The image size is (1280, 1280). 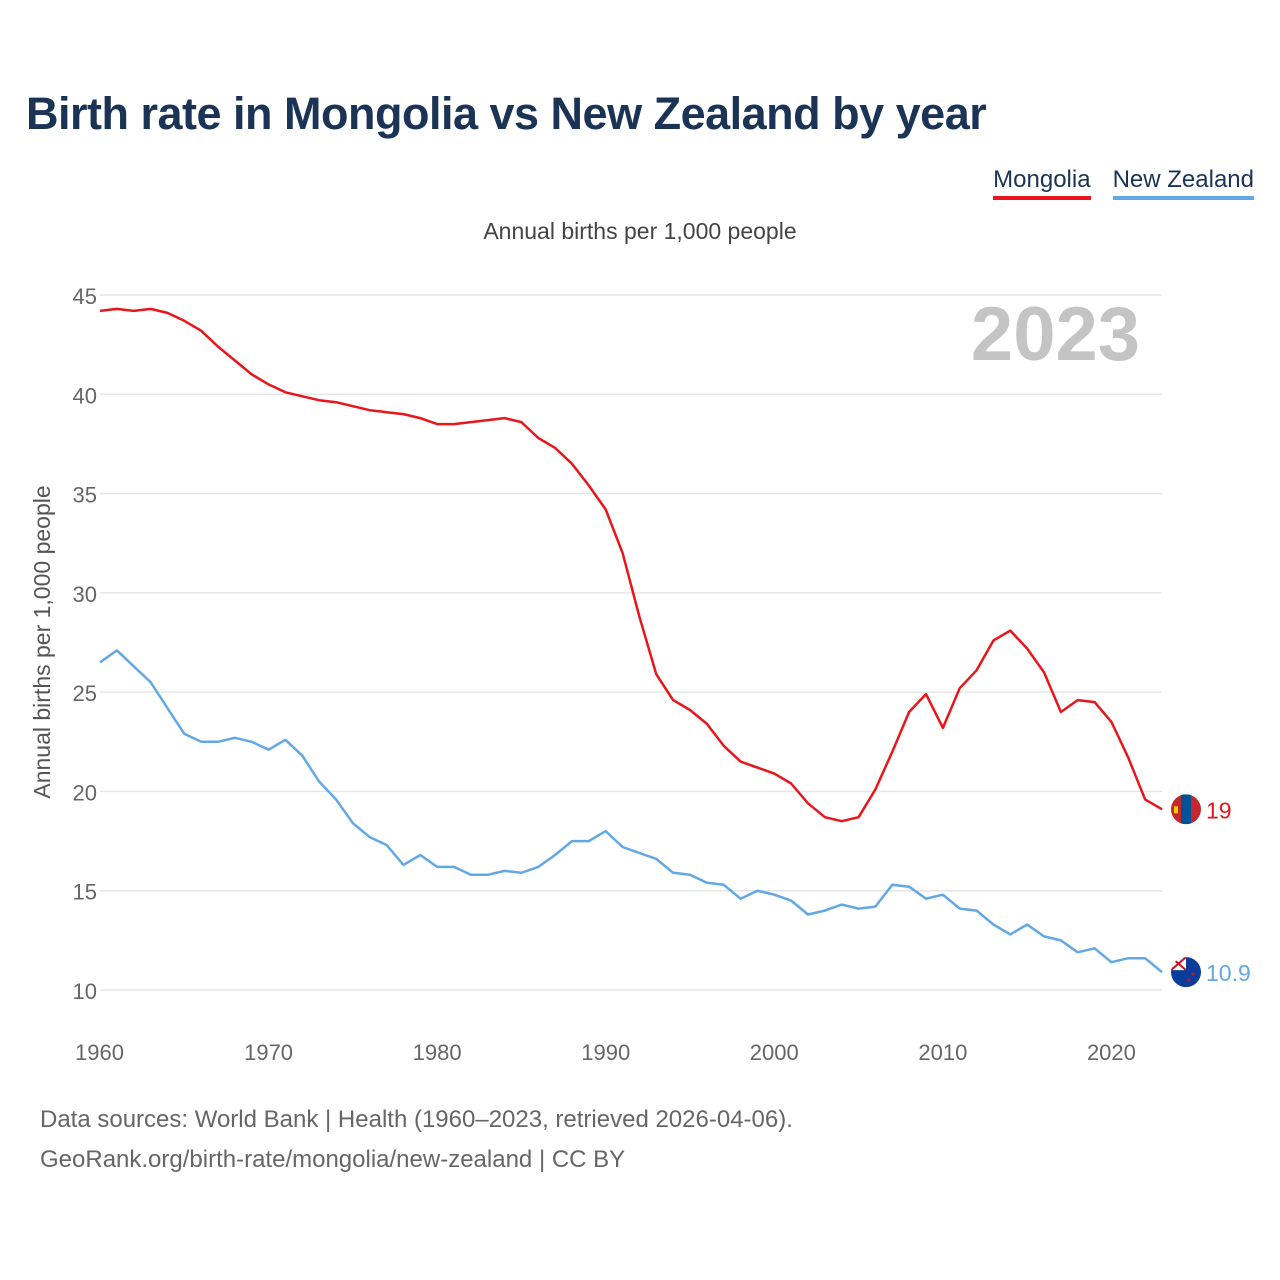 What do you see at coordinates (85, 594) in the screenshot?
I see `y-tick-label-30: 30` at bounding box center [85, 594].